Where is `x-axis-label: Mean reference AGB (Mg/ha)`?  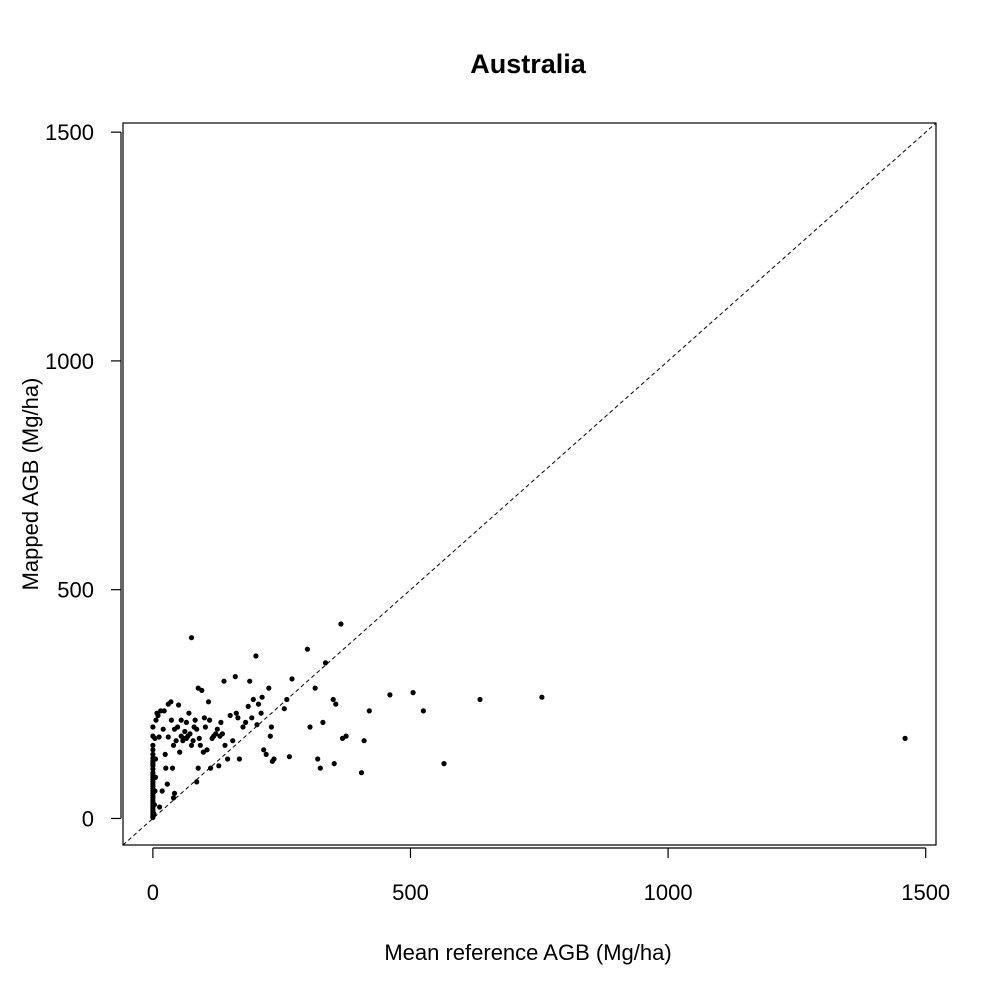 x-axis-label: Mean reference AGB (Mg/ha) is located at coordinates (527, 952).